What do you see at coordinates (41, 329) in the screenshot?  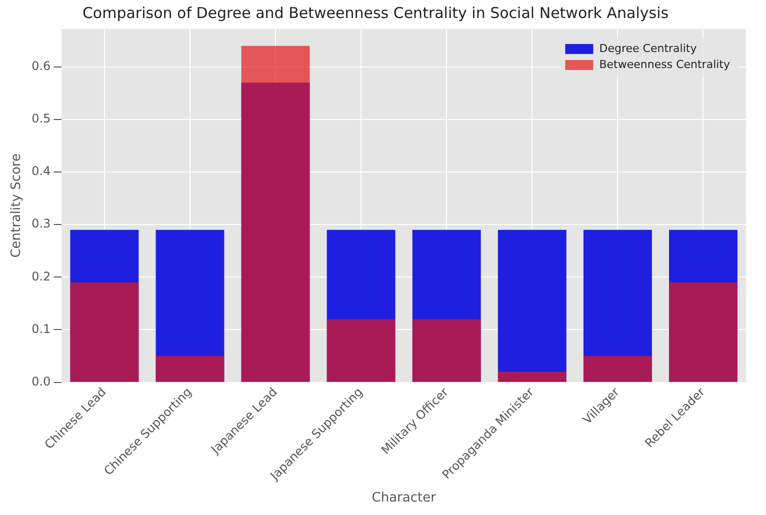 I see `y-tick-label: 0.1` at bounding box center [41, 329].